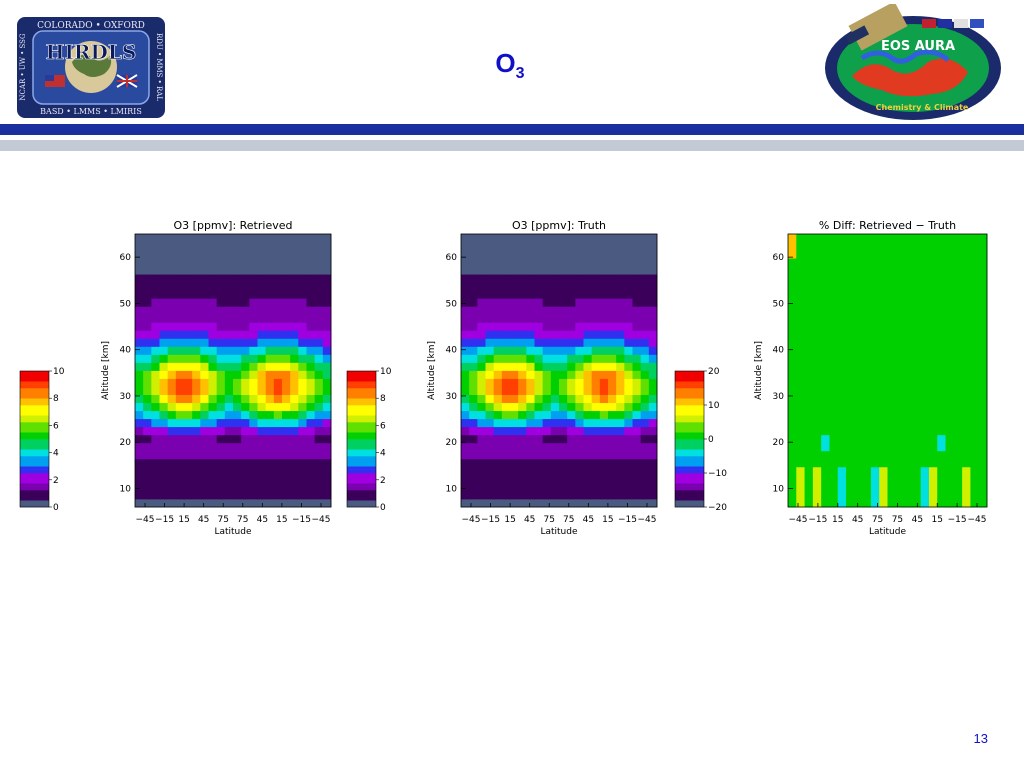 The width and height of the screenshot is (1024, 768). What do you see at coordinates (23, 67) in the screenshot?
I see `svg-text: NCAR • UW • SSG` at bounding box center [23, 67].